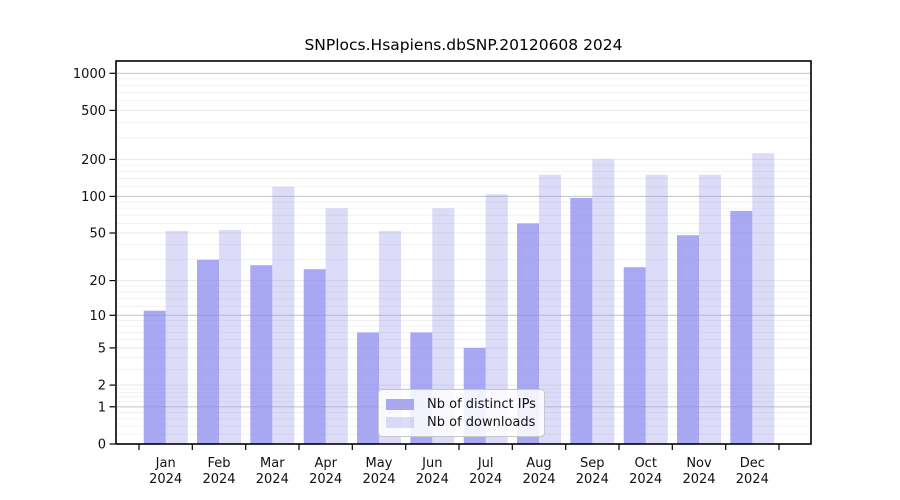 Image resolution: width=900 pixels, height=500 pixels. I want to click on y-tick-label-2: 2, so click(102, 386).